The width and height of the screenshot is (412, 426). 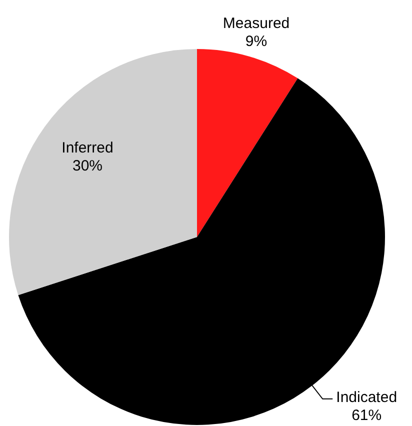 What do you see at coordinates (256, 23) in the screenshot?
I see `slice-label: Measured` at bounding box center [256, 23].